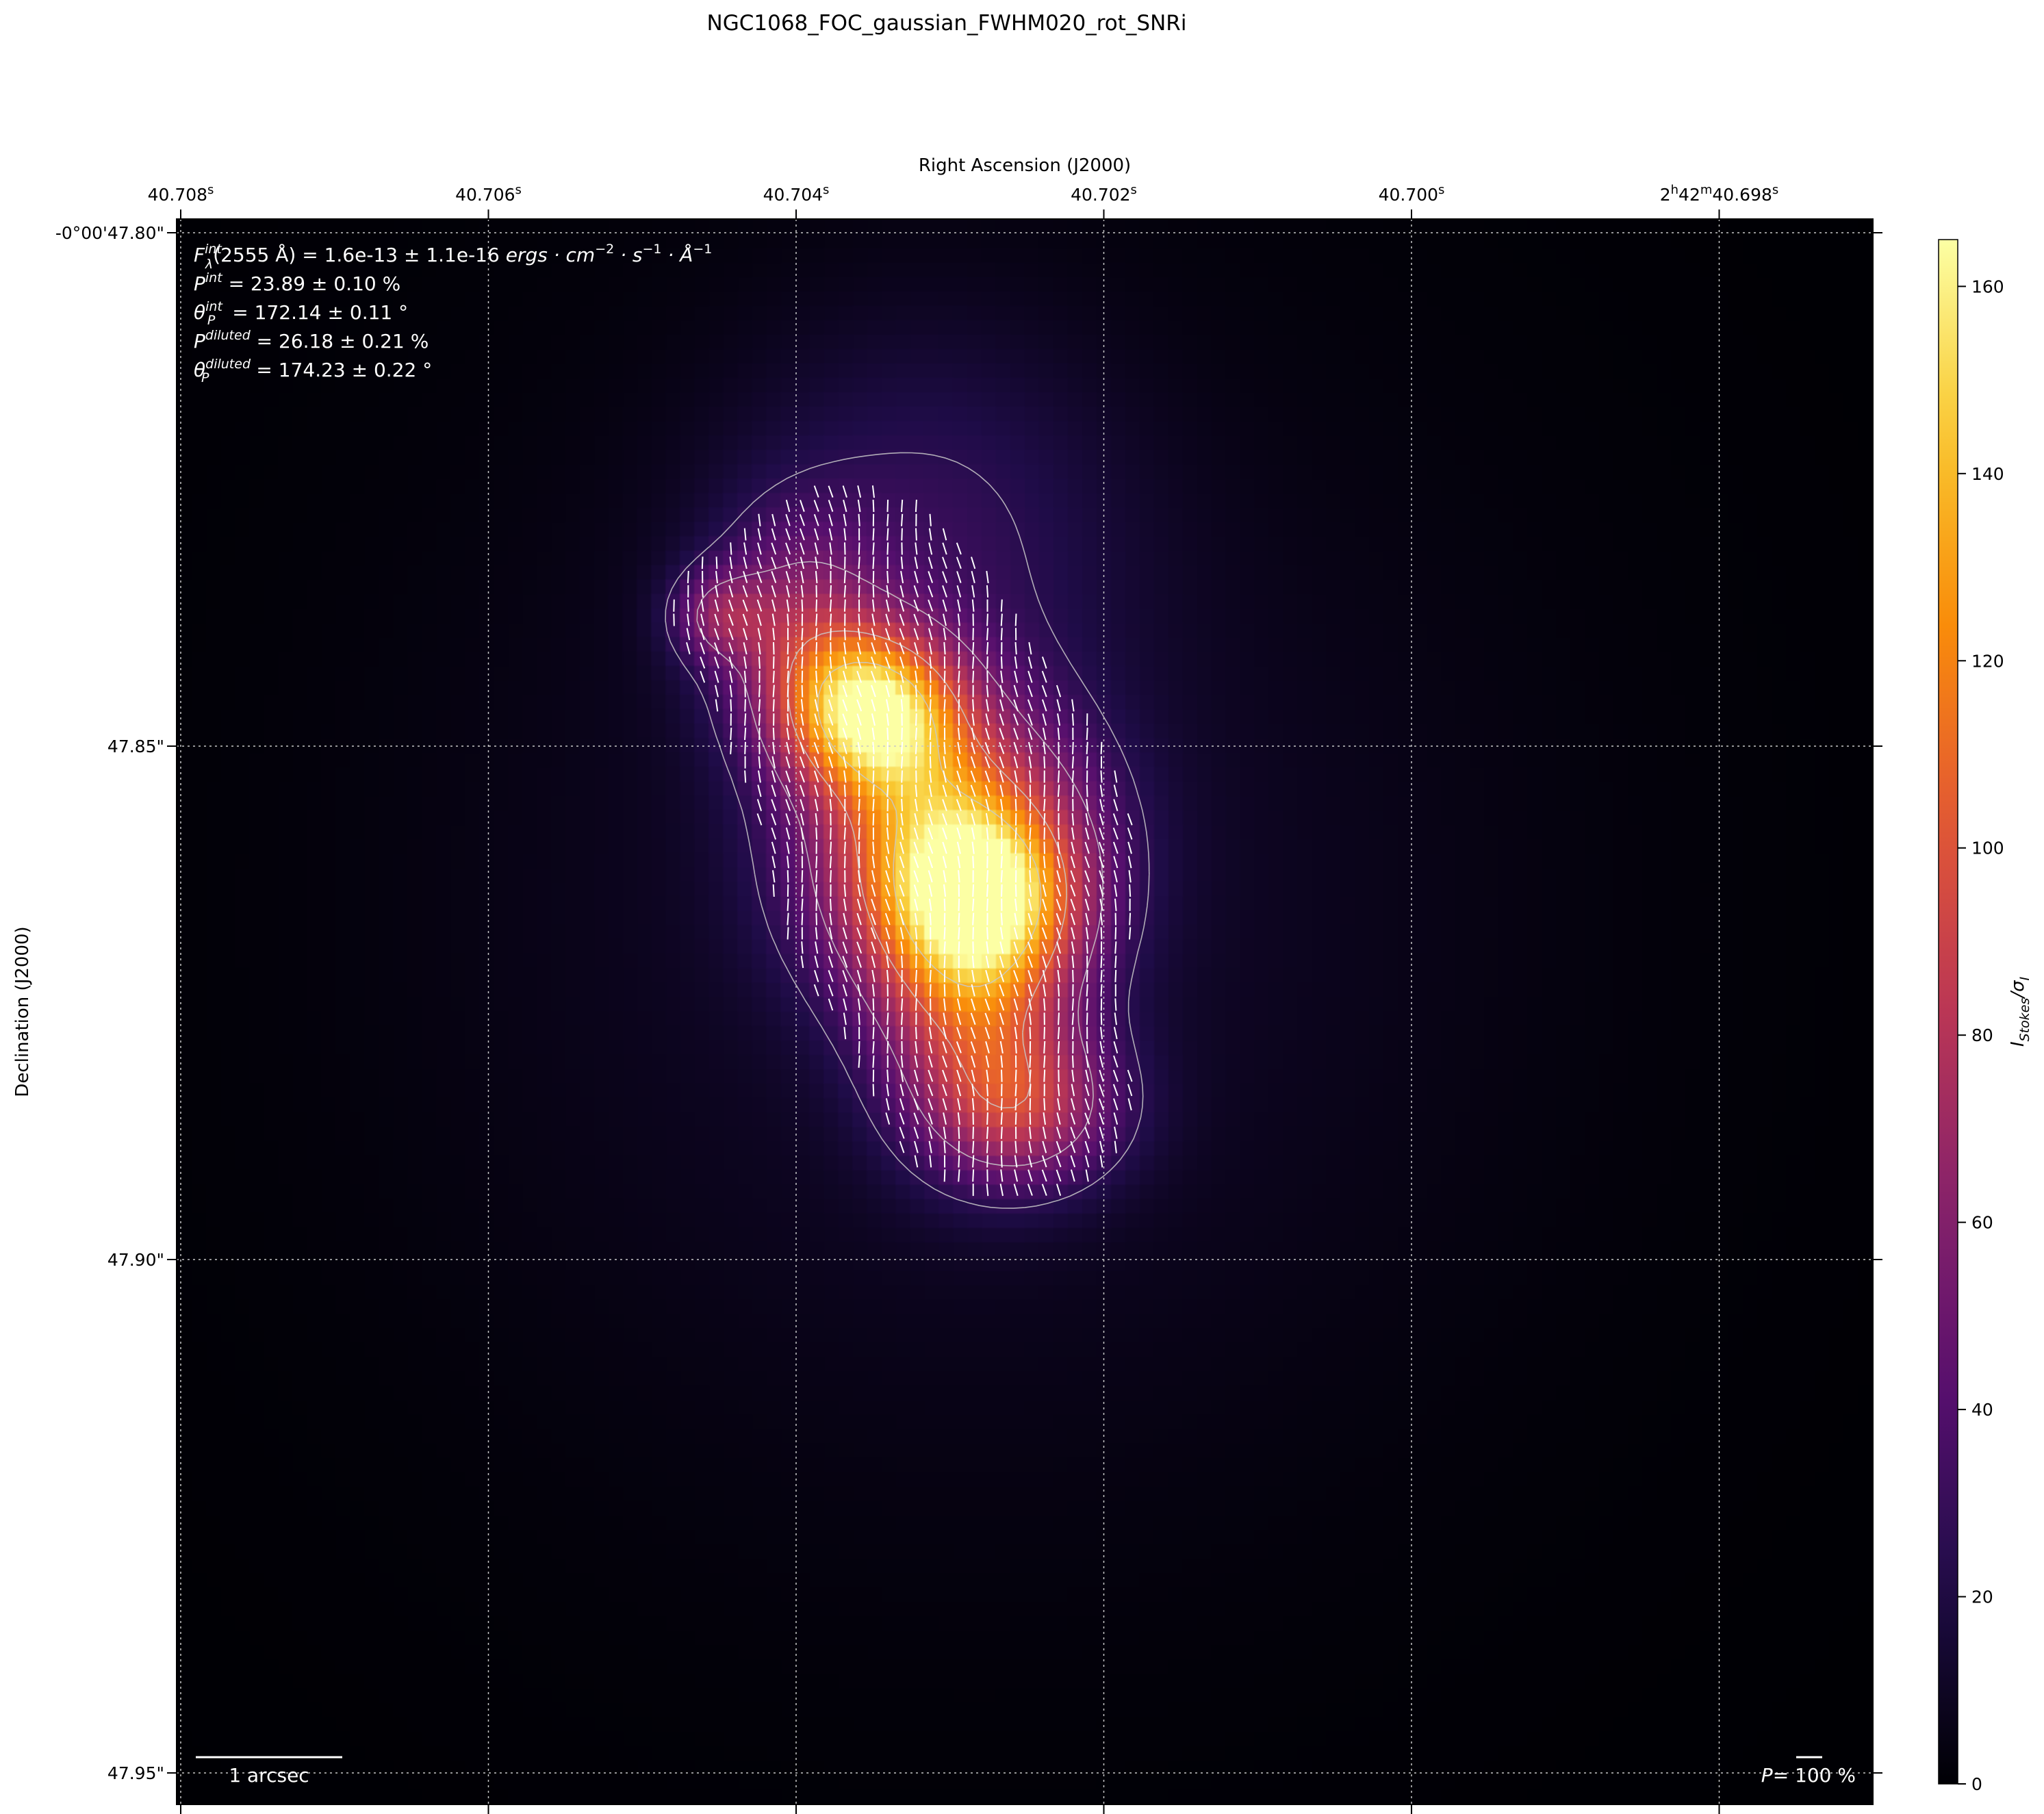 The width and height of the screenshot is (2044, 1814). Describe the element at coordinates (1982, 1410) in the screenshot. I see `colorbar-tick-label: 40` at that location.